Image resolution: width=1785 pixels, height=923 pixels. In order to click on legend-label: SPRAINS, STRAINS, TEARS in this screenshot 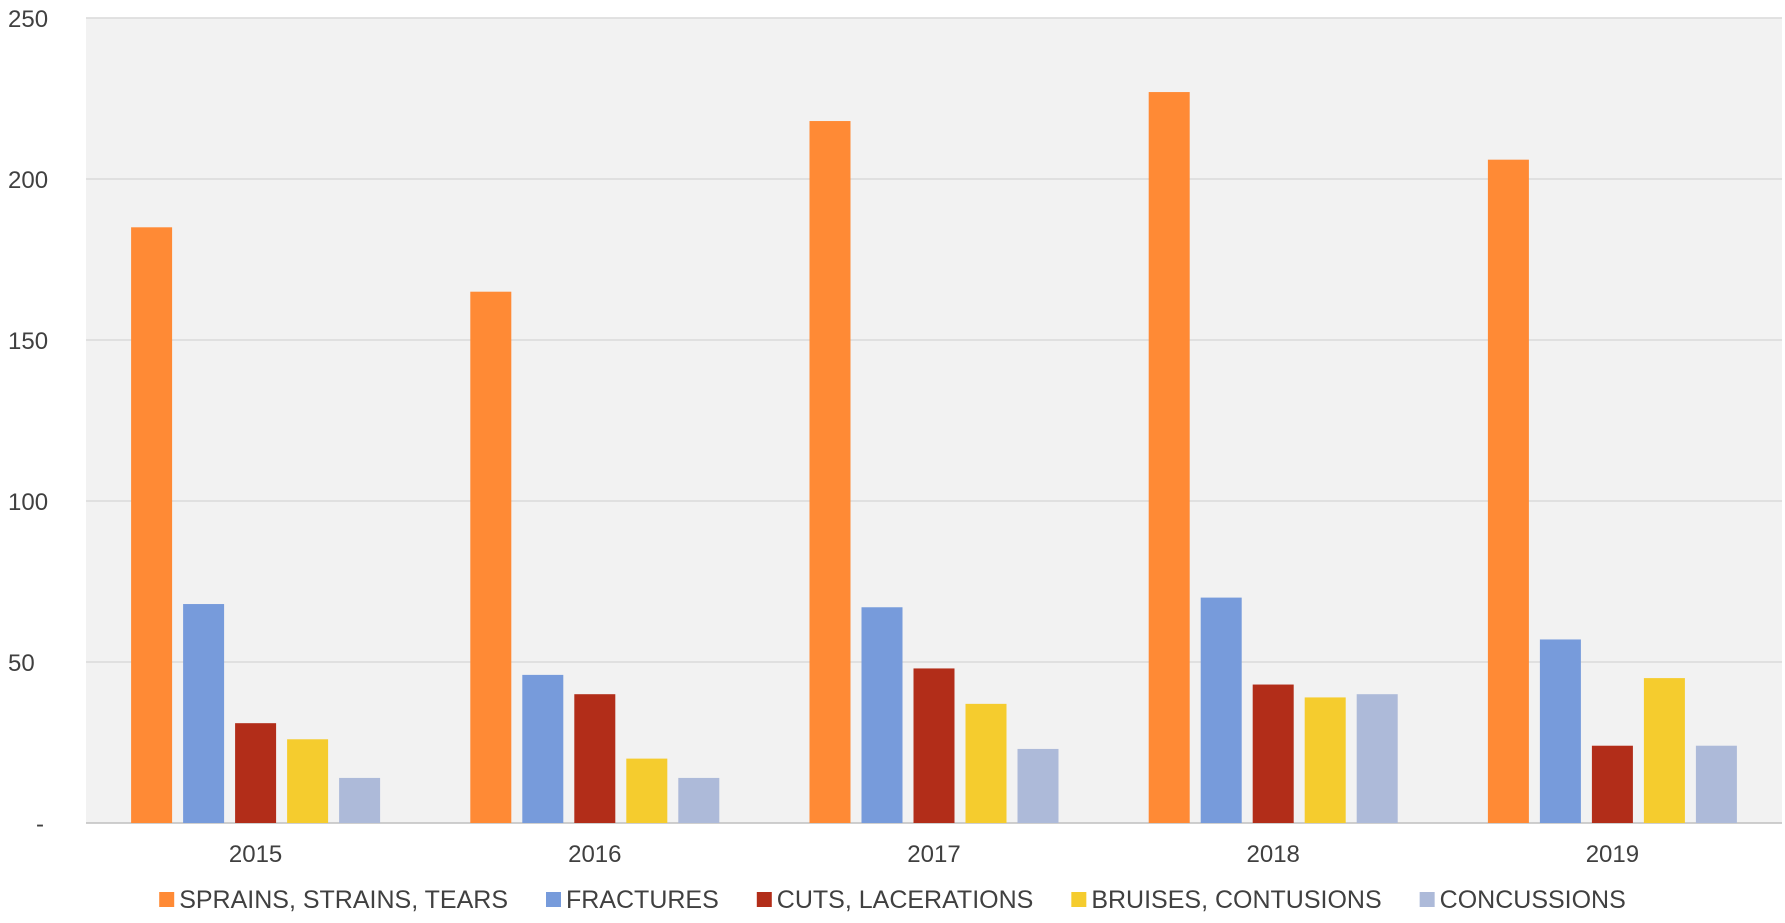, I will do `click(343, 900)`.